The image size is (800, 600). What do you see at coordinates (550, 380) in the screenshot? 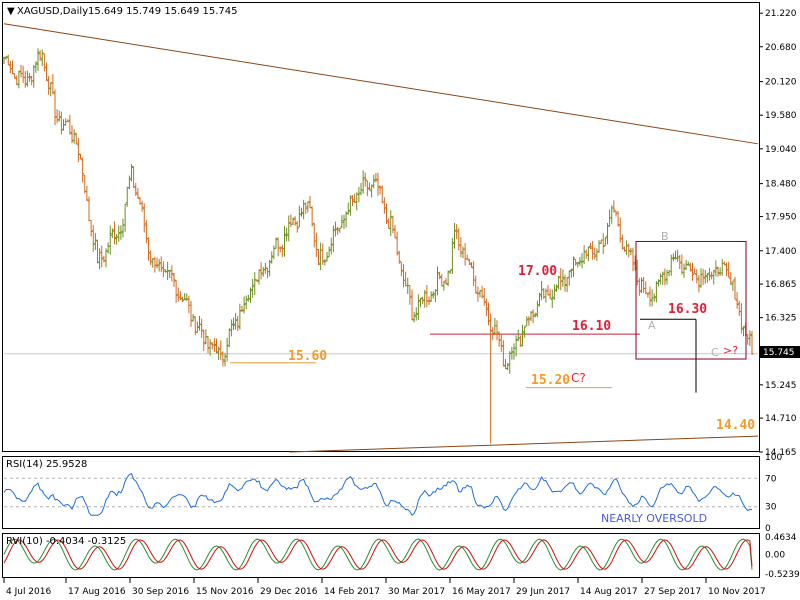
I see `label-15-20: 15.20` at bounding box center [550, 380].